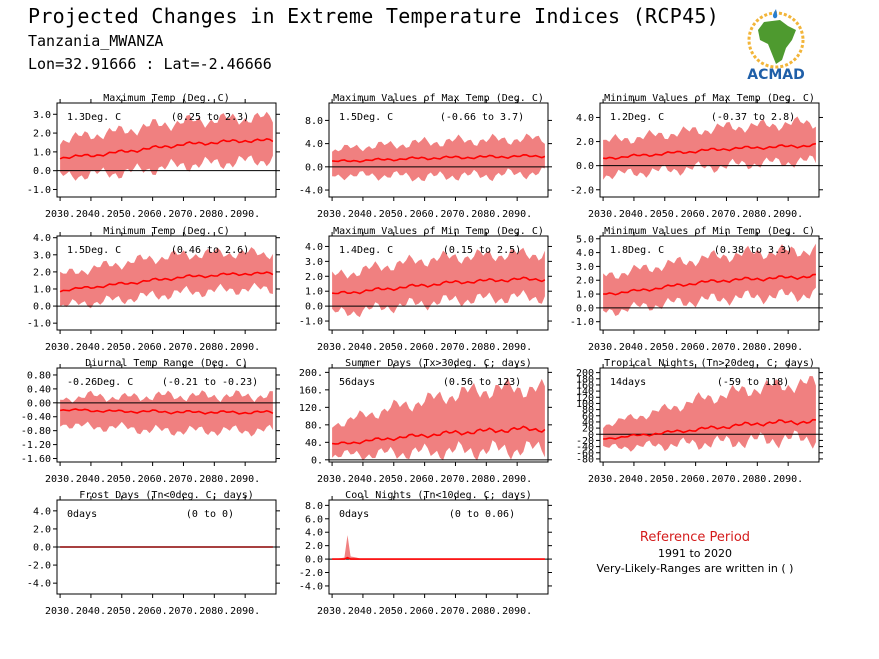 The width and height of the screenshot is (879, 659). I want to click on chart-title: Tropical Nights (Tn>20deg. C; days), so click(709, 363).